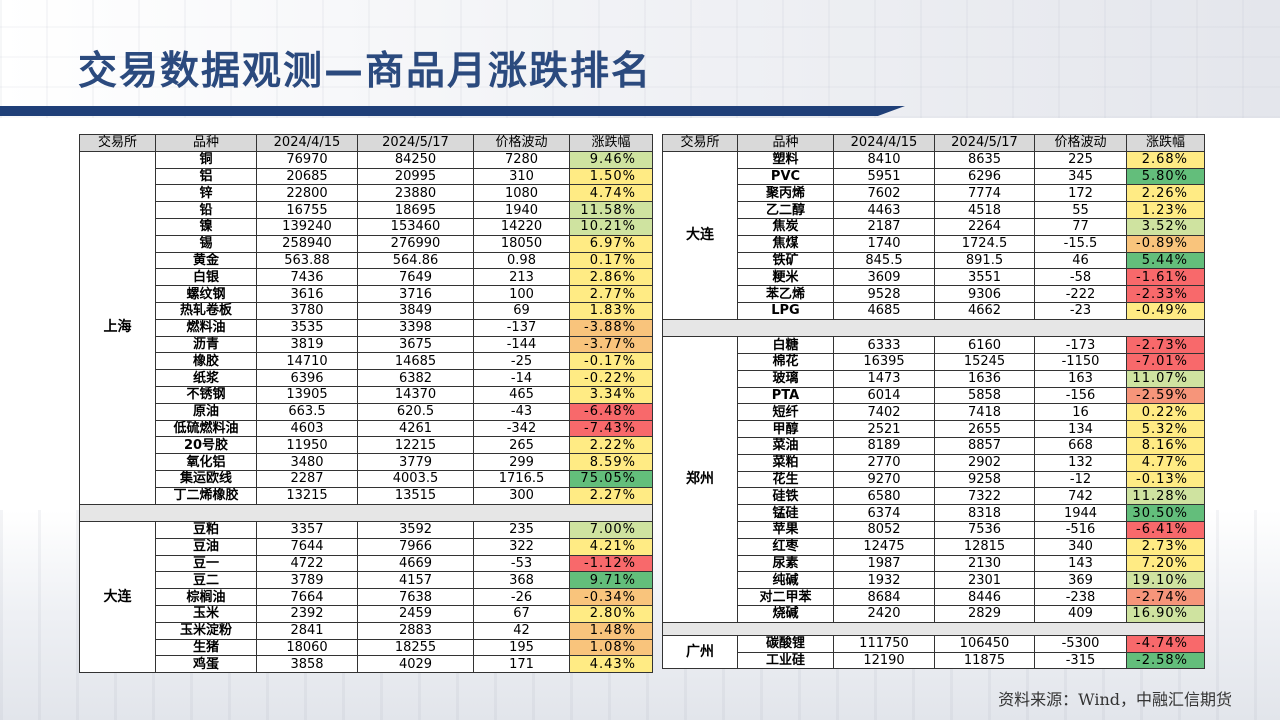  I want to click on change-pct-cell: 2.77%, so click(611, 294).